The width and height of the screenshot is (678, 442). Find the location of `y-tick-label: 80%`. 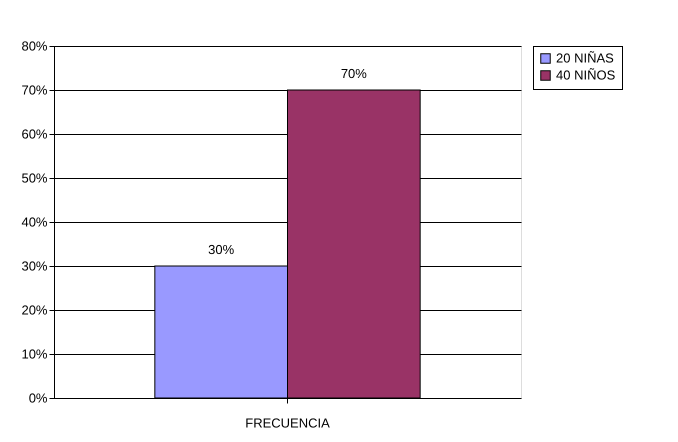

y-tick-label: 80% is located at coordinates (34, 46).